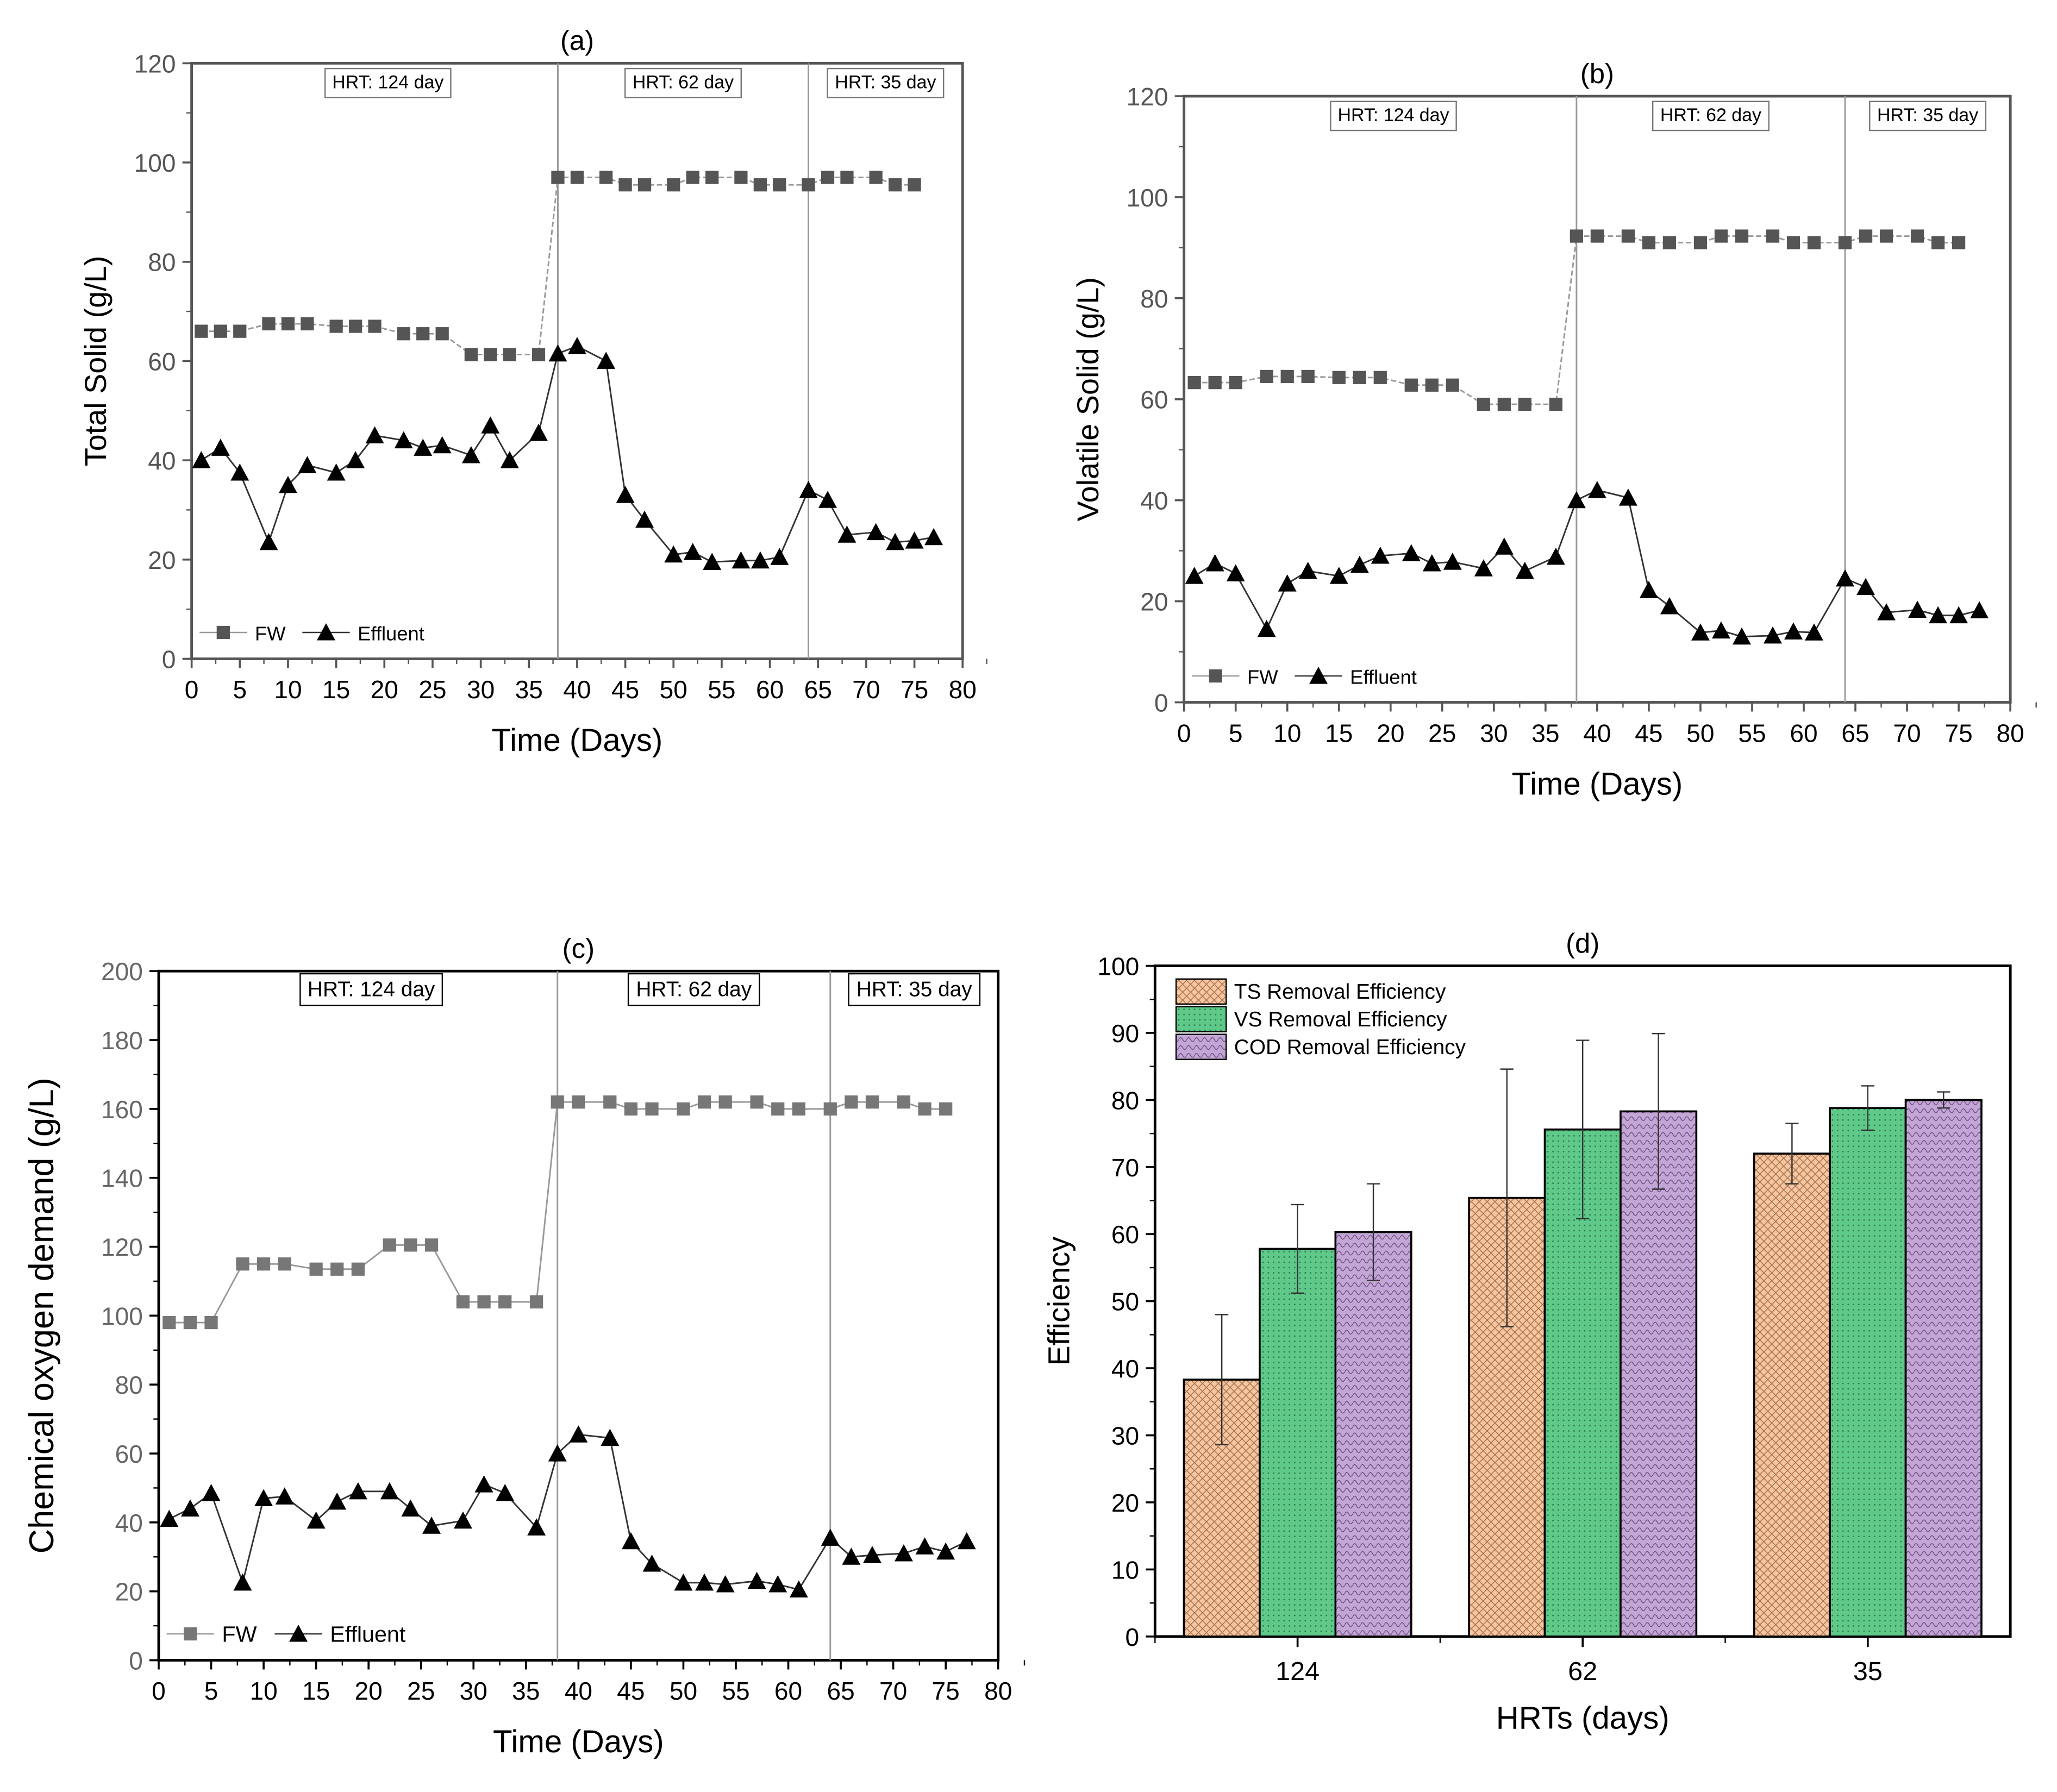 The width and height of the screenshot is (2057, 1792). I want to click on x-tick-label: 65, so click(1855, 733).